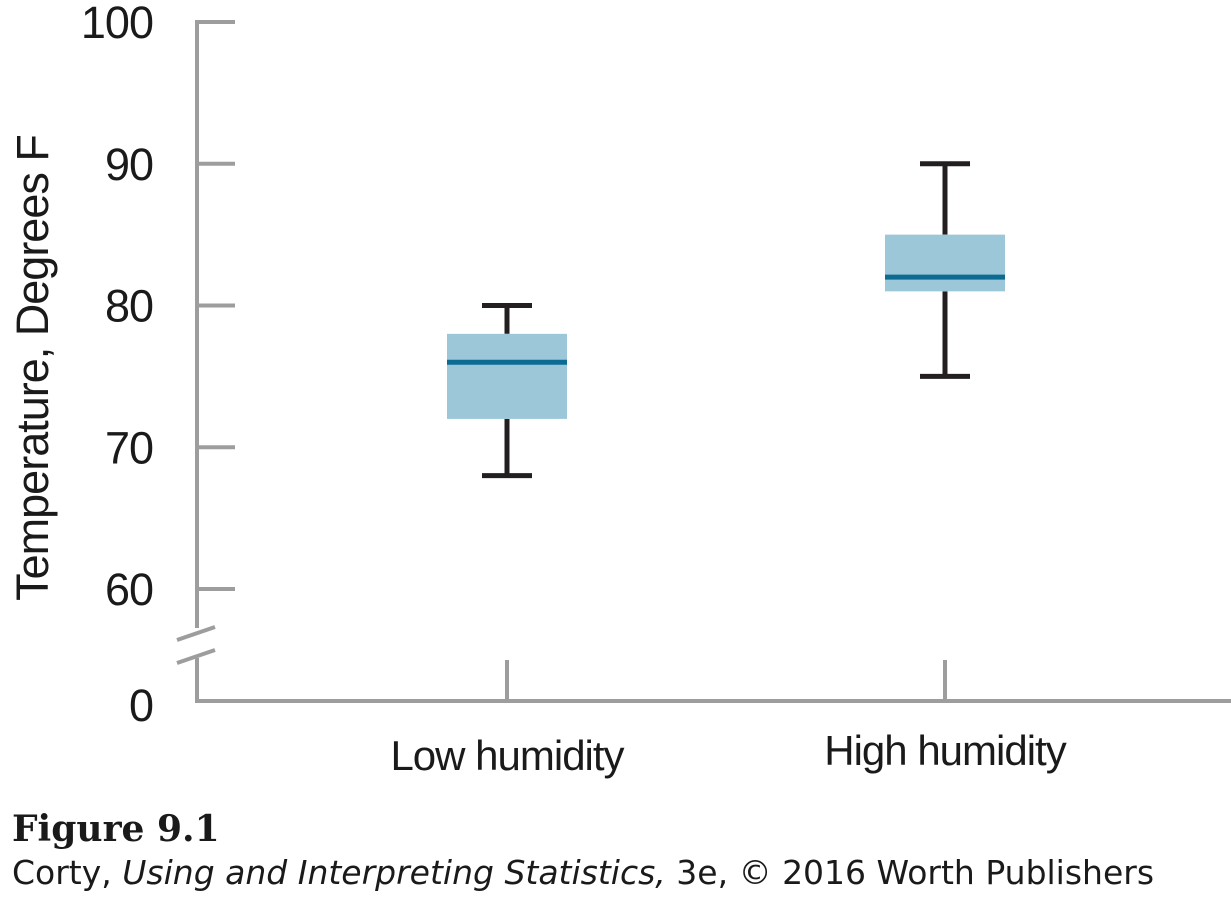 This screenshot has width=1231, height=900. I want to click on credit-author: Corty,, so click(62, 872).